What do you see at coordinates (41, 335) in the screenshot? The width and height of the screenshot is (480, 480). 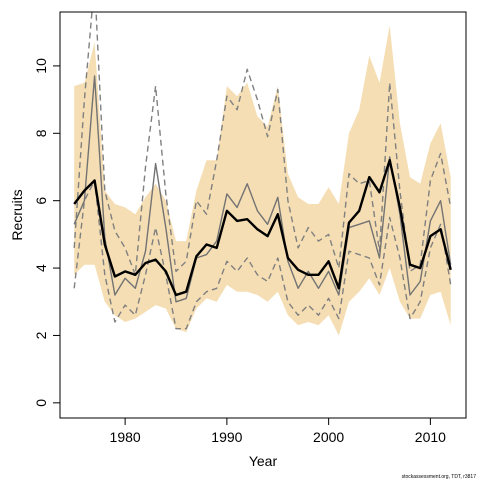 I see `y-tick-label: 2` at bounding box center [41, 335].